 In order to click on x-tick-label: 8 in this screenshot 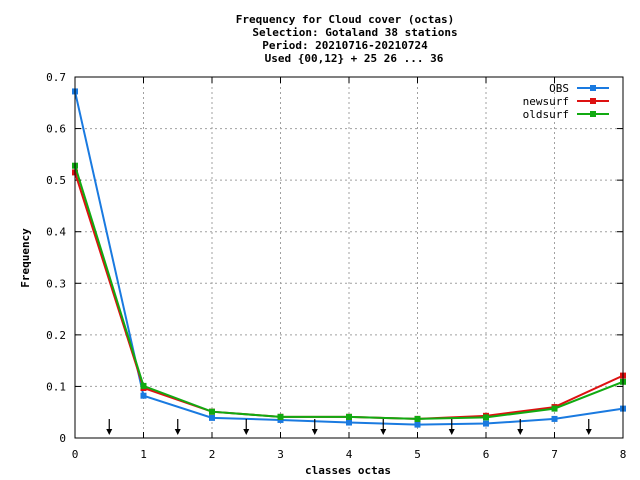, I will do `click(623, 454)`.